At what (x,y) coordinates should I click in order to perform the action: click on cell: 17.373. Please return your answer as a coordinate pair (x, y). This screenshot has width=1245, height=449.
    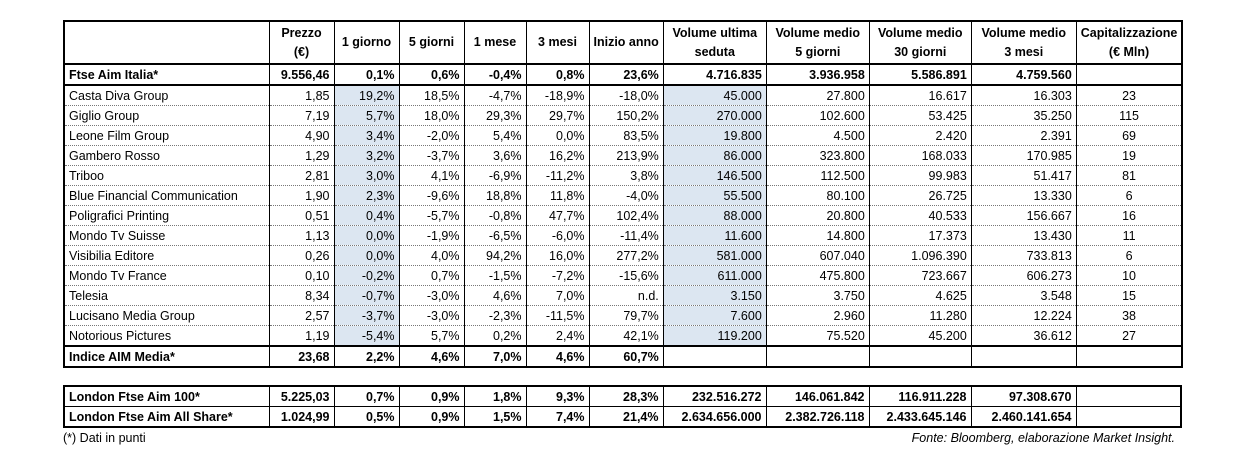
    Looking at the image, I should click on (920, 235).